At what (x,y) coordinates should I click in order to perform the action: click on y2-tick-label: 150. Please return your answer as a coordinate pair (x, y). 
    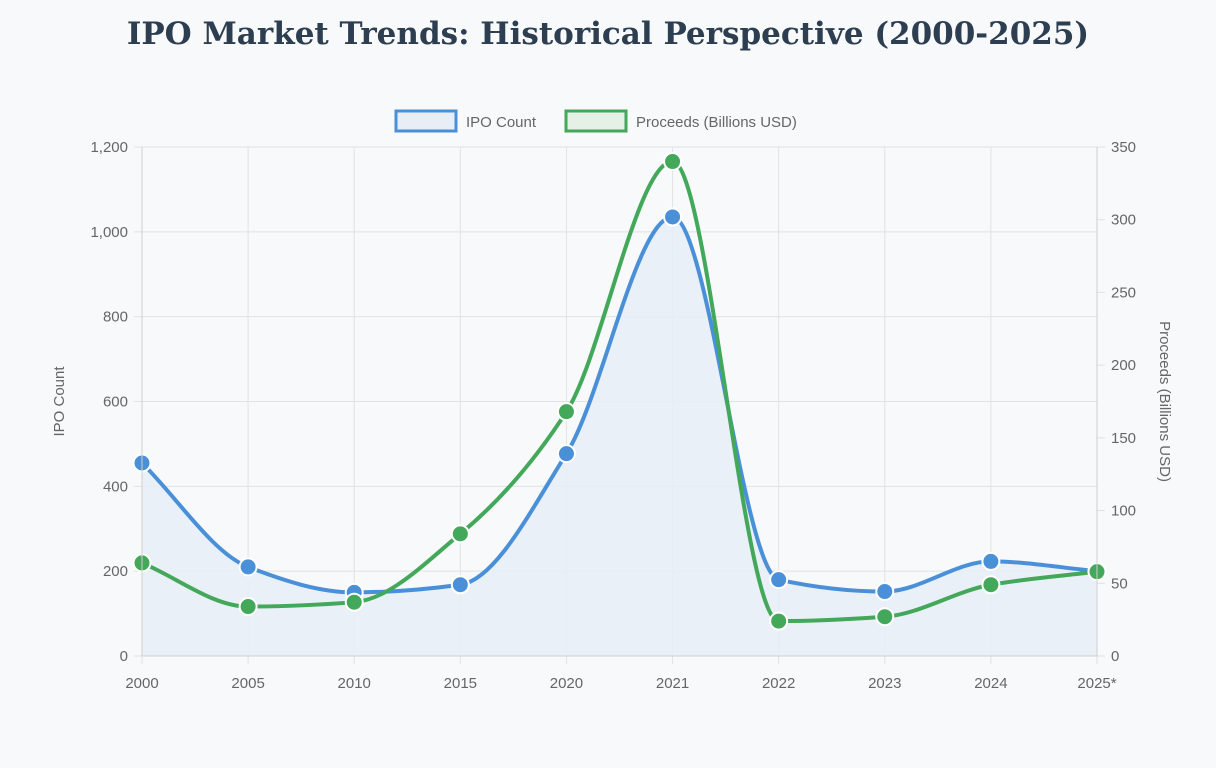
    Looking at the image, I should click on (1123, 438).